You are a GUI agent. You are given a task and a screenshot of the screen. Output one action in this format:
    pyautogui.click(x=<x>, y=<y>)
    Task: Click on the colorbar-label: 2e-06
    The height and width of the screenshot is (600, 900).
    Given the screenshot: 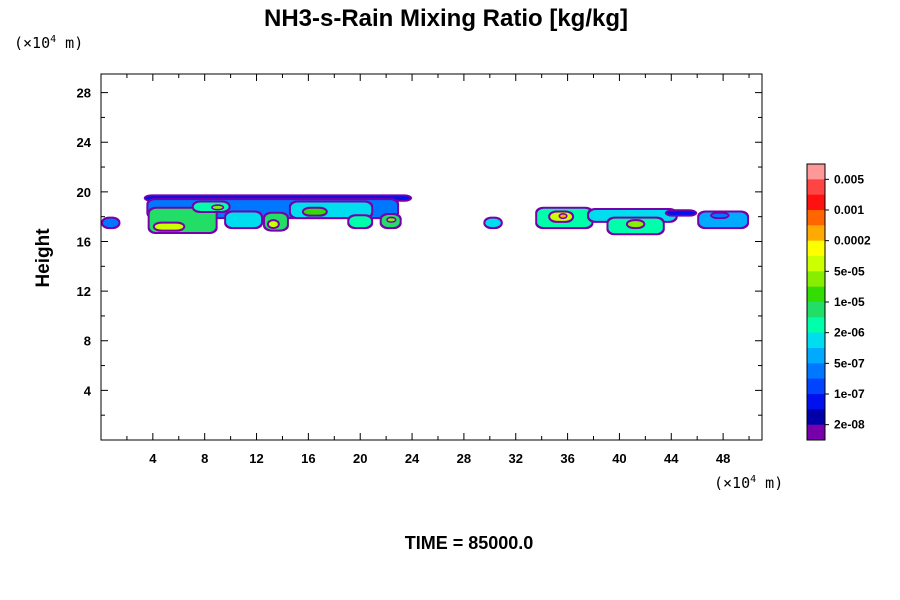 What is the action you would take?
    pyautogui.click(x=849, y=333)
    